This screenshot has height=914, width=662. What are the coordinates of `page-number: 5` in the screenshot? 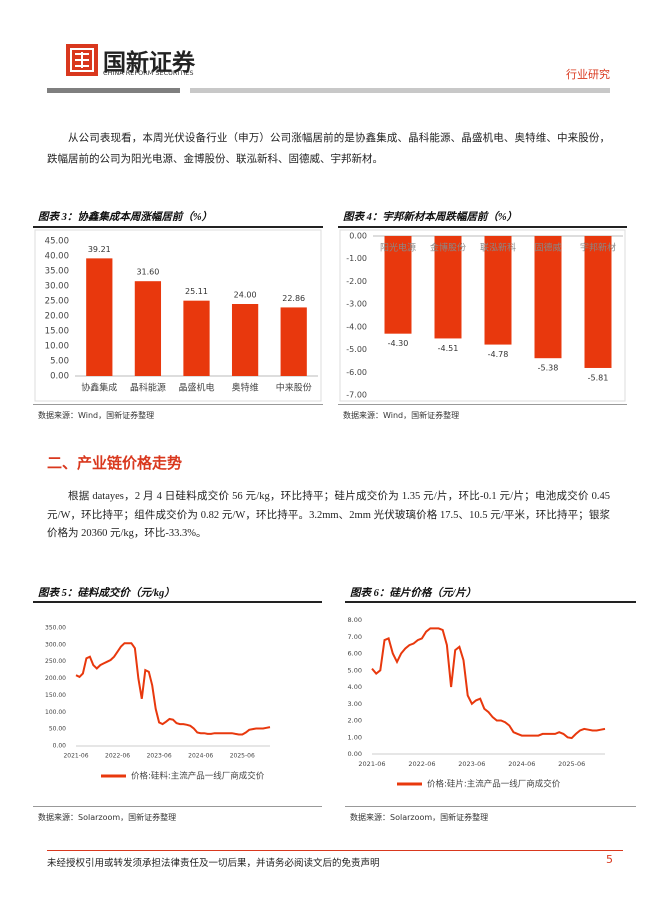 It's located at (609, 859).